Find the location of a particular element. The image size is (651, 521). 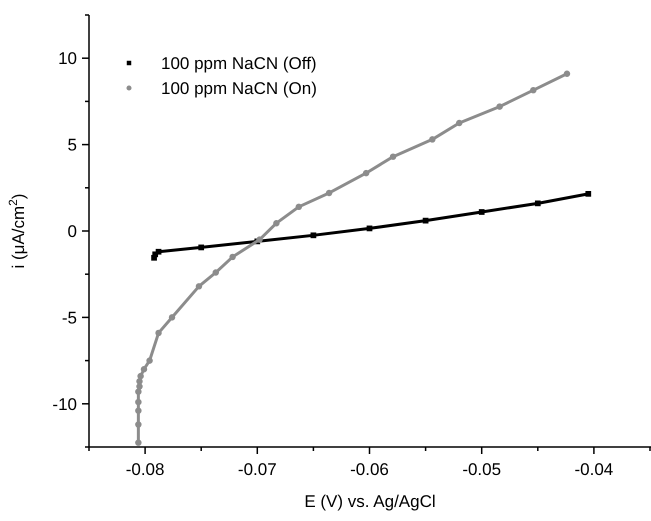

y-tick-label: -5 is located at coordinates (69, 318).